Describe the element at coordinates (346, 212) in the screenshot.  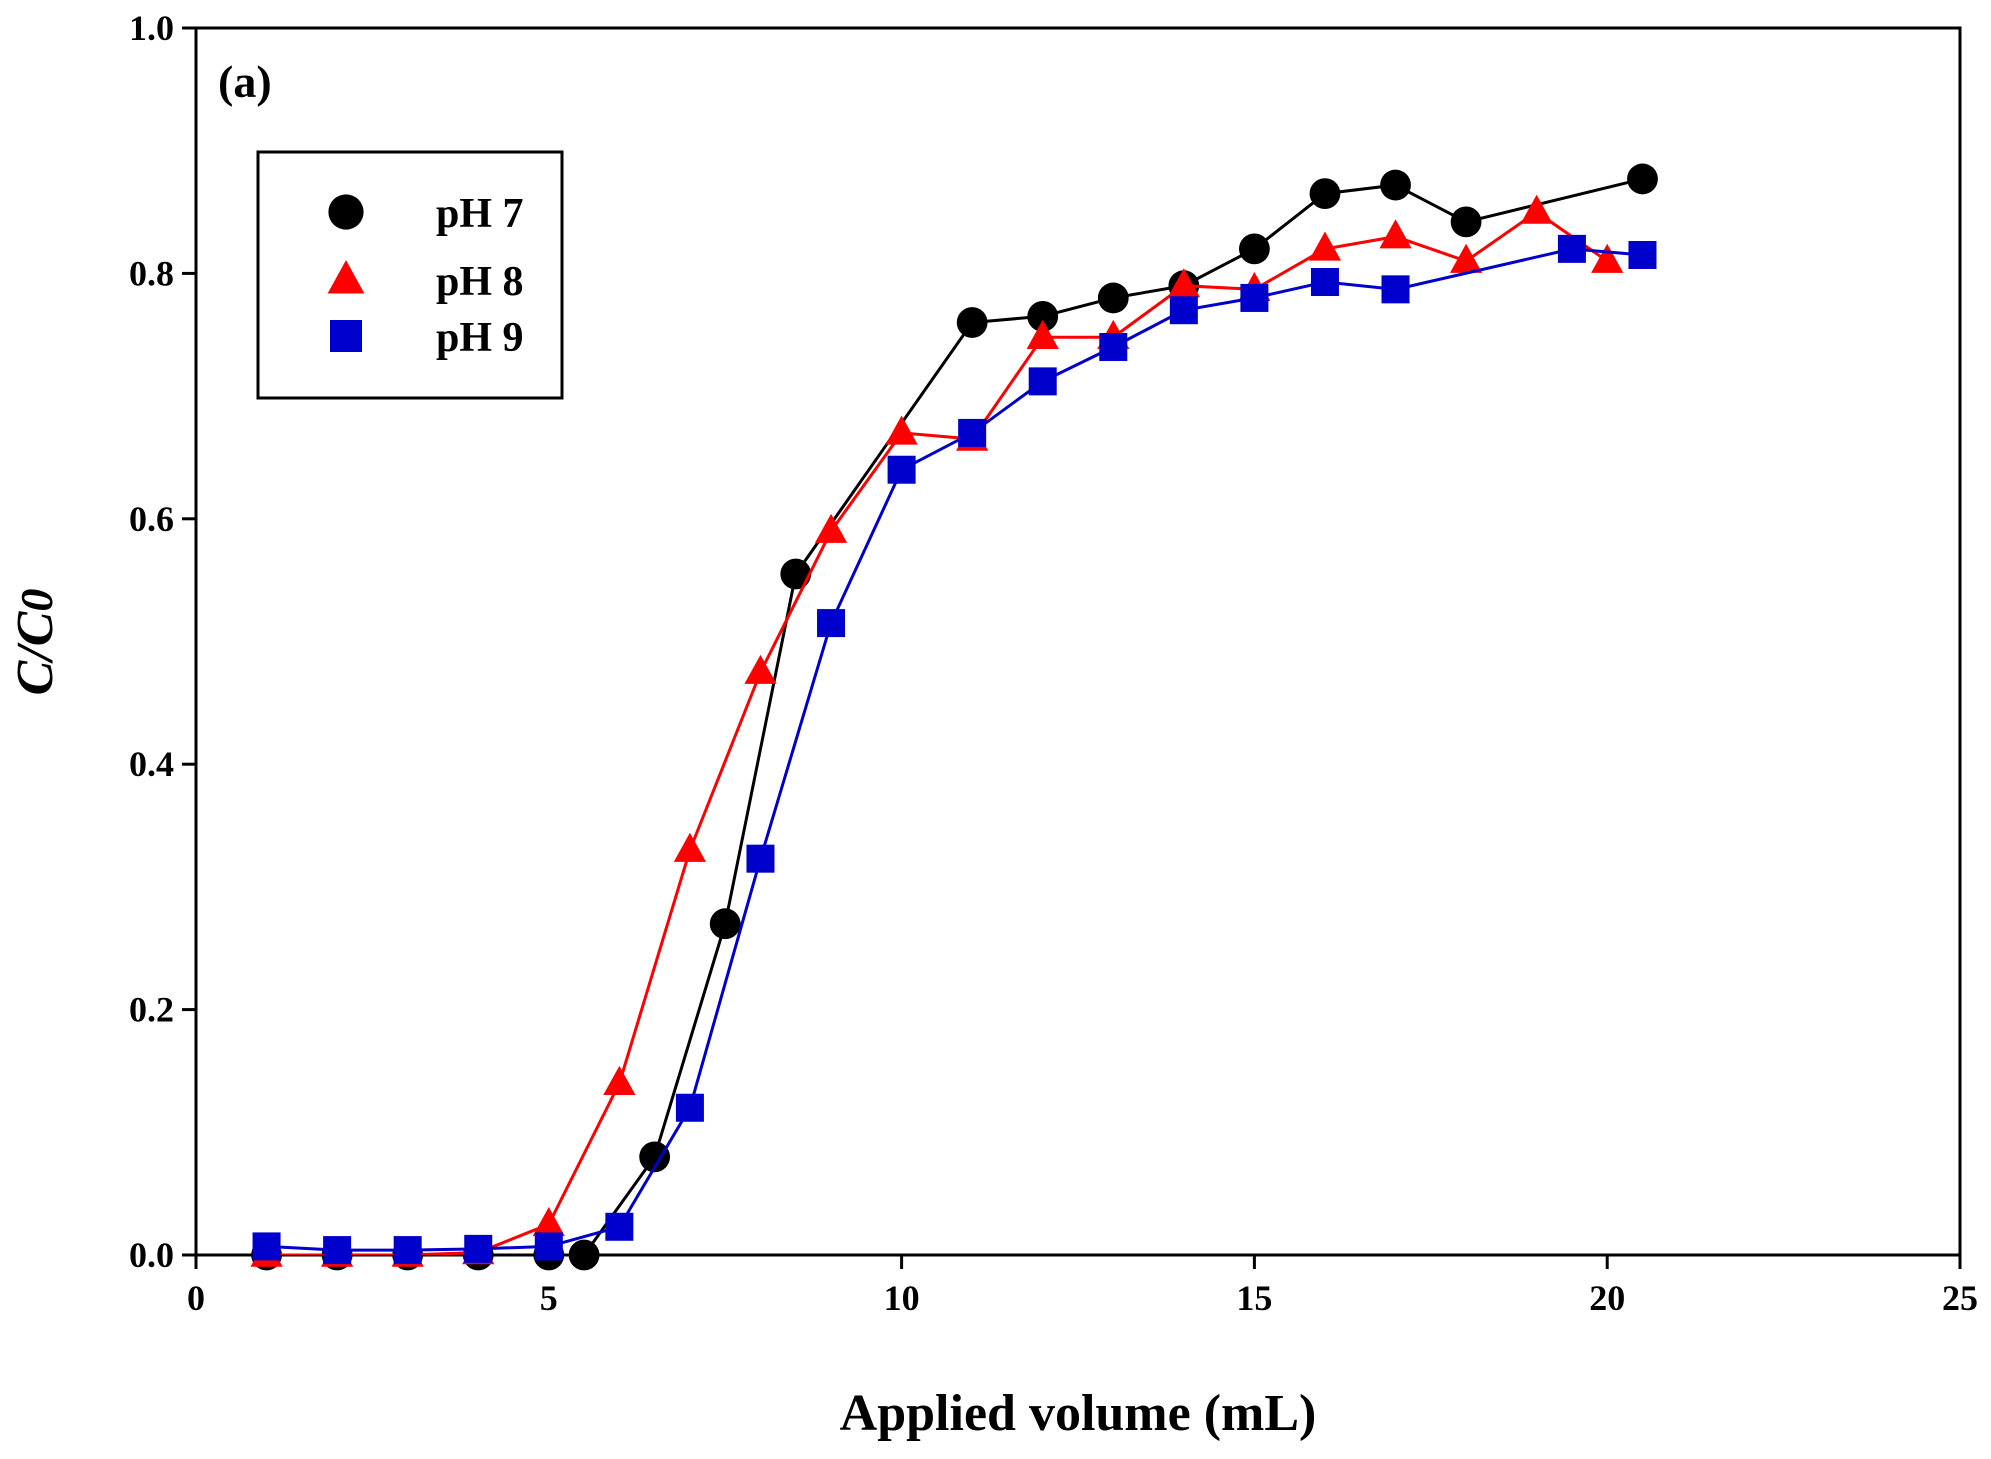
I see `legend-marker-ph7` at that location.